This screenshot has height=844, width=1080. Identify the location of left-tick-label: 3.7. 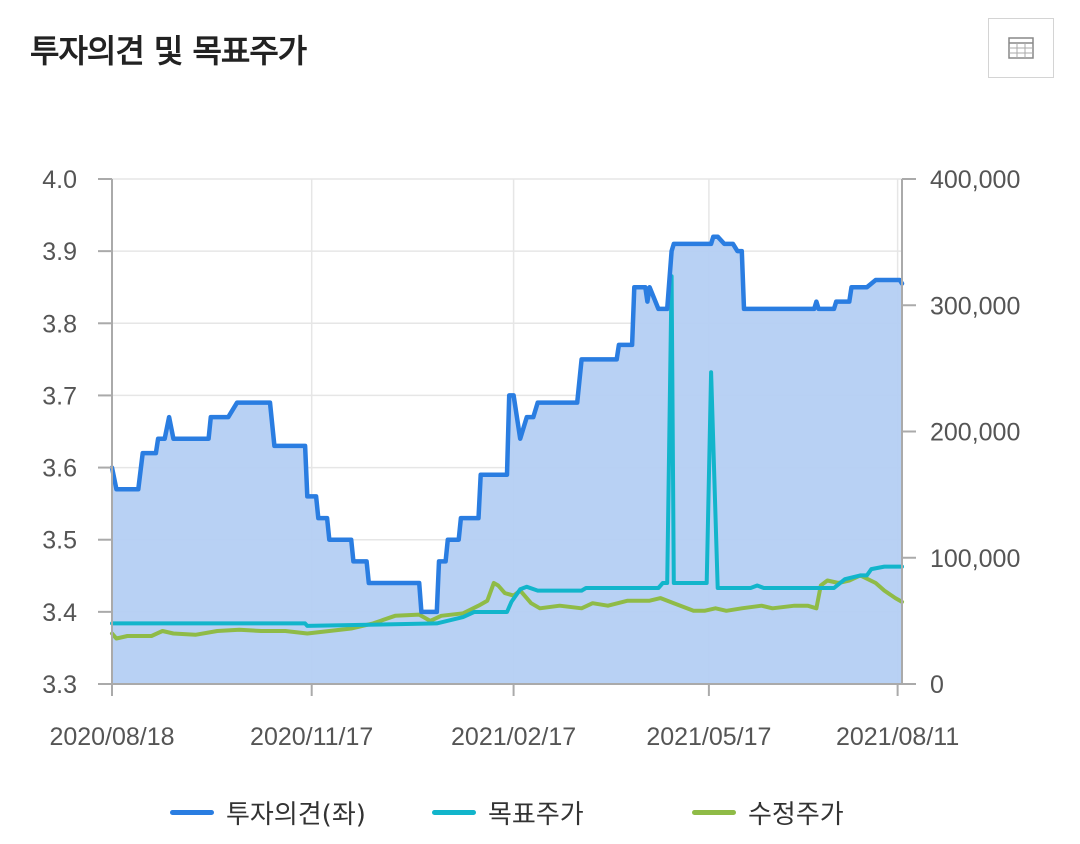
(59, 396).